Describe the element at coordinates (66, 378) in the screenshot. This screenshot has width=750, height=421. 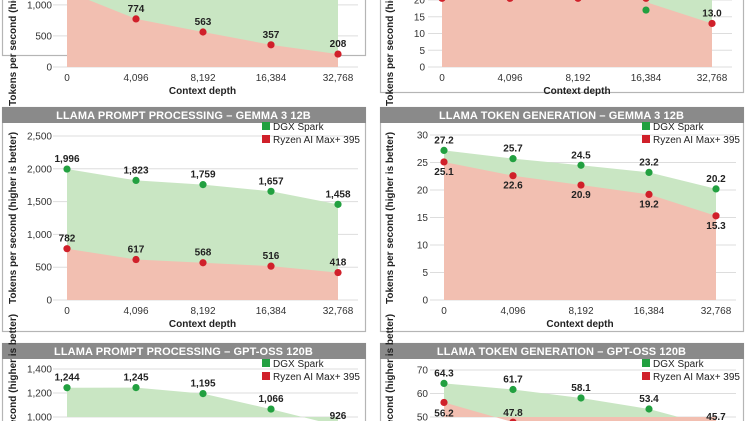
I see `data-label: 1,244` at that location.